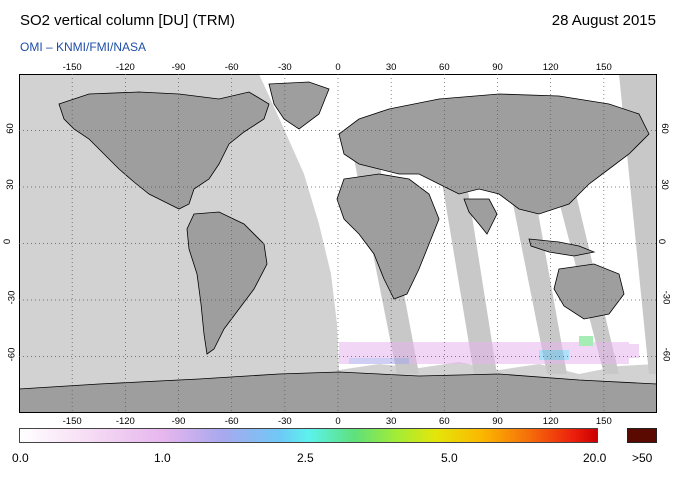 The height and width of the screenshot is (480, 676). I want to click on chart-title: SO2 vertical column [DU] (TRM), so click(128, 20).